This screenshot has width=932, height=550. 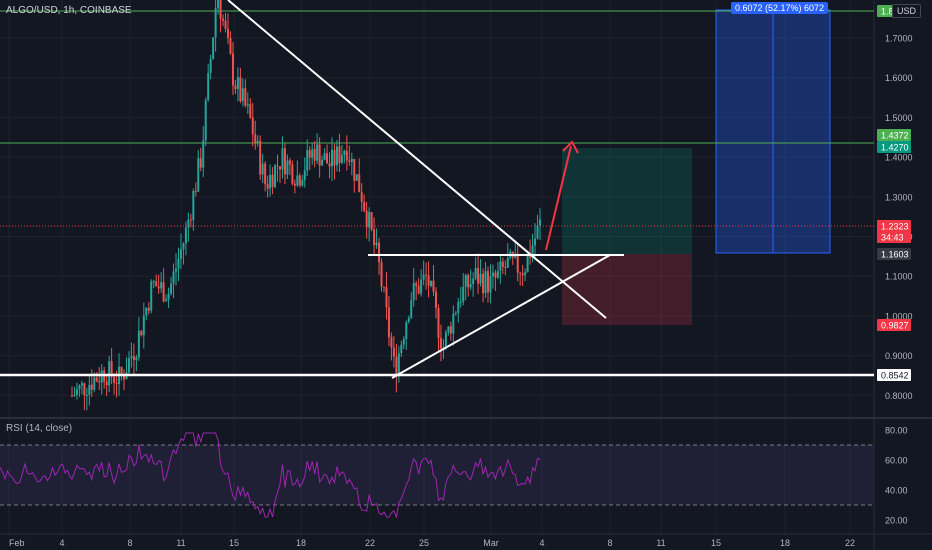 What do you see at coordinates (899, 316) in the screenshot?
I see `price-tick: 1.0000` at bounding box center [899, 316].